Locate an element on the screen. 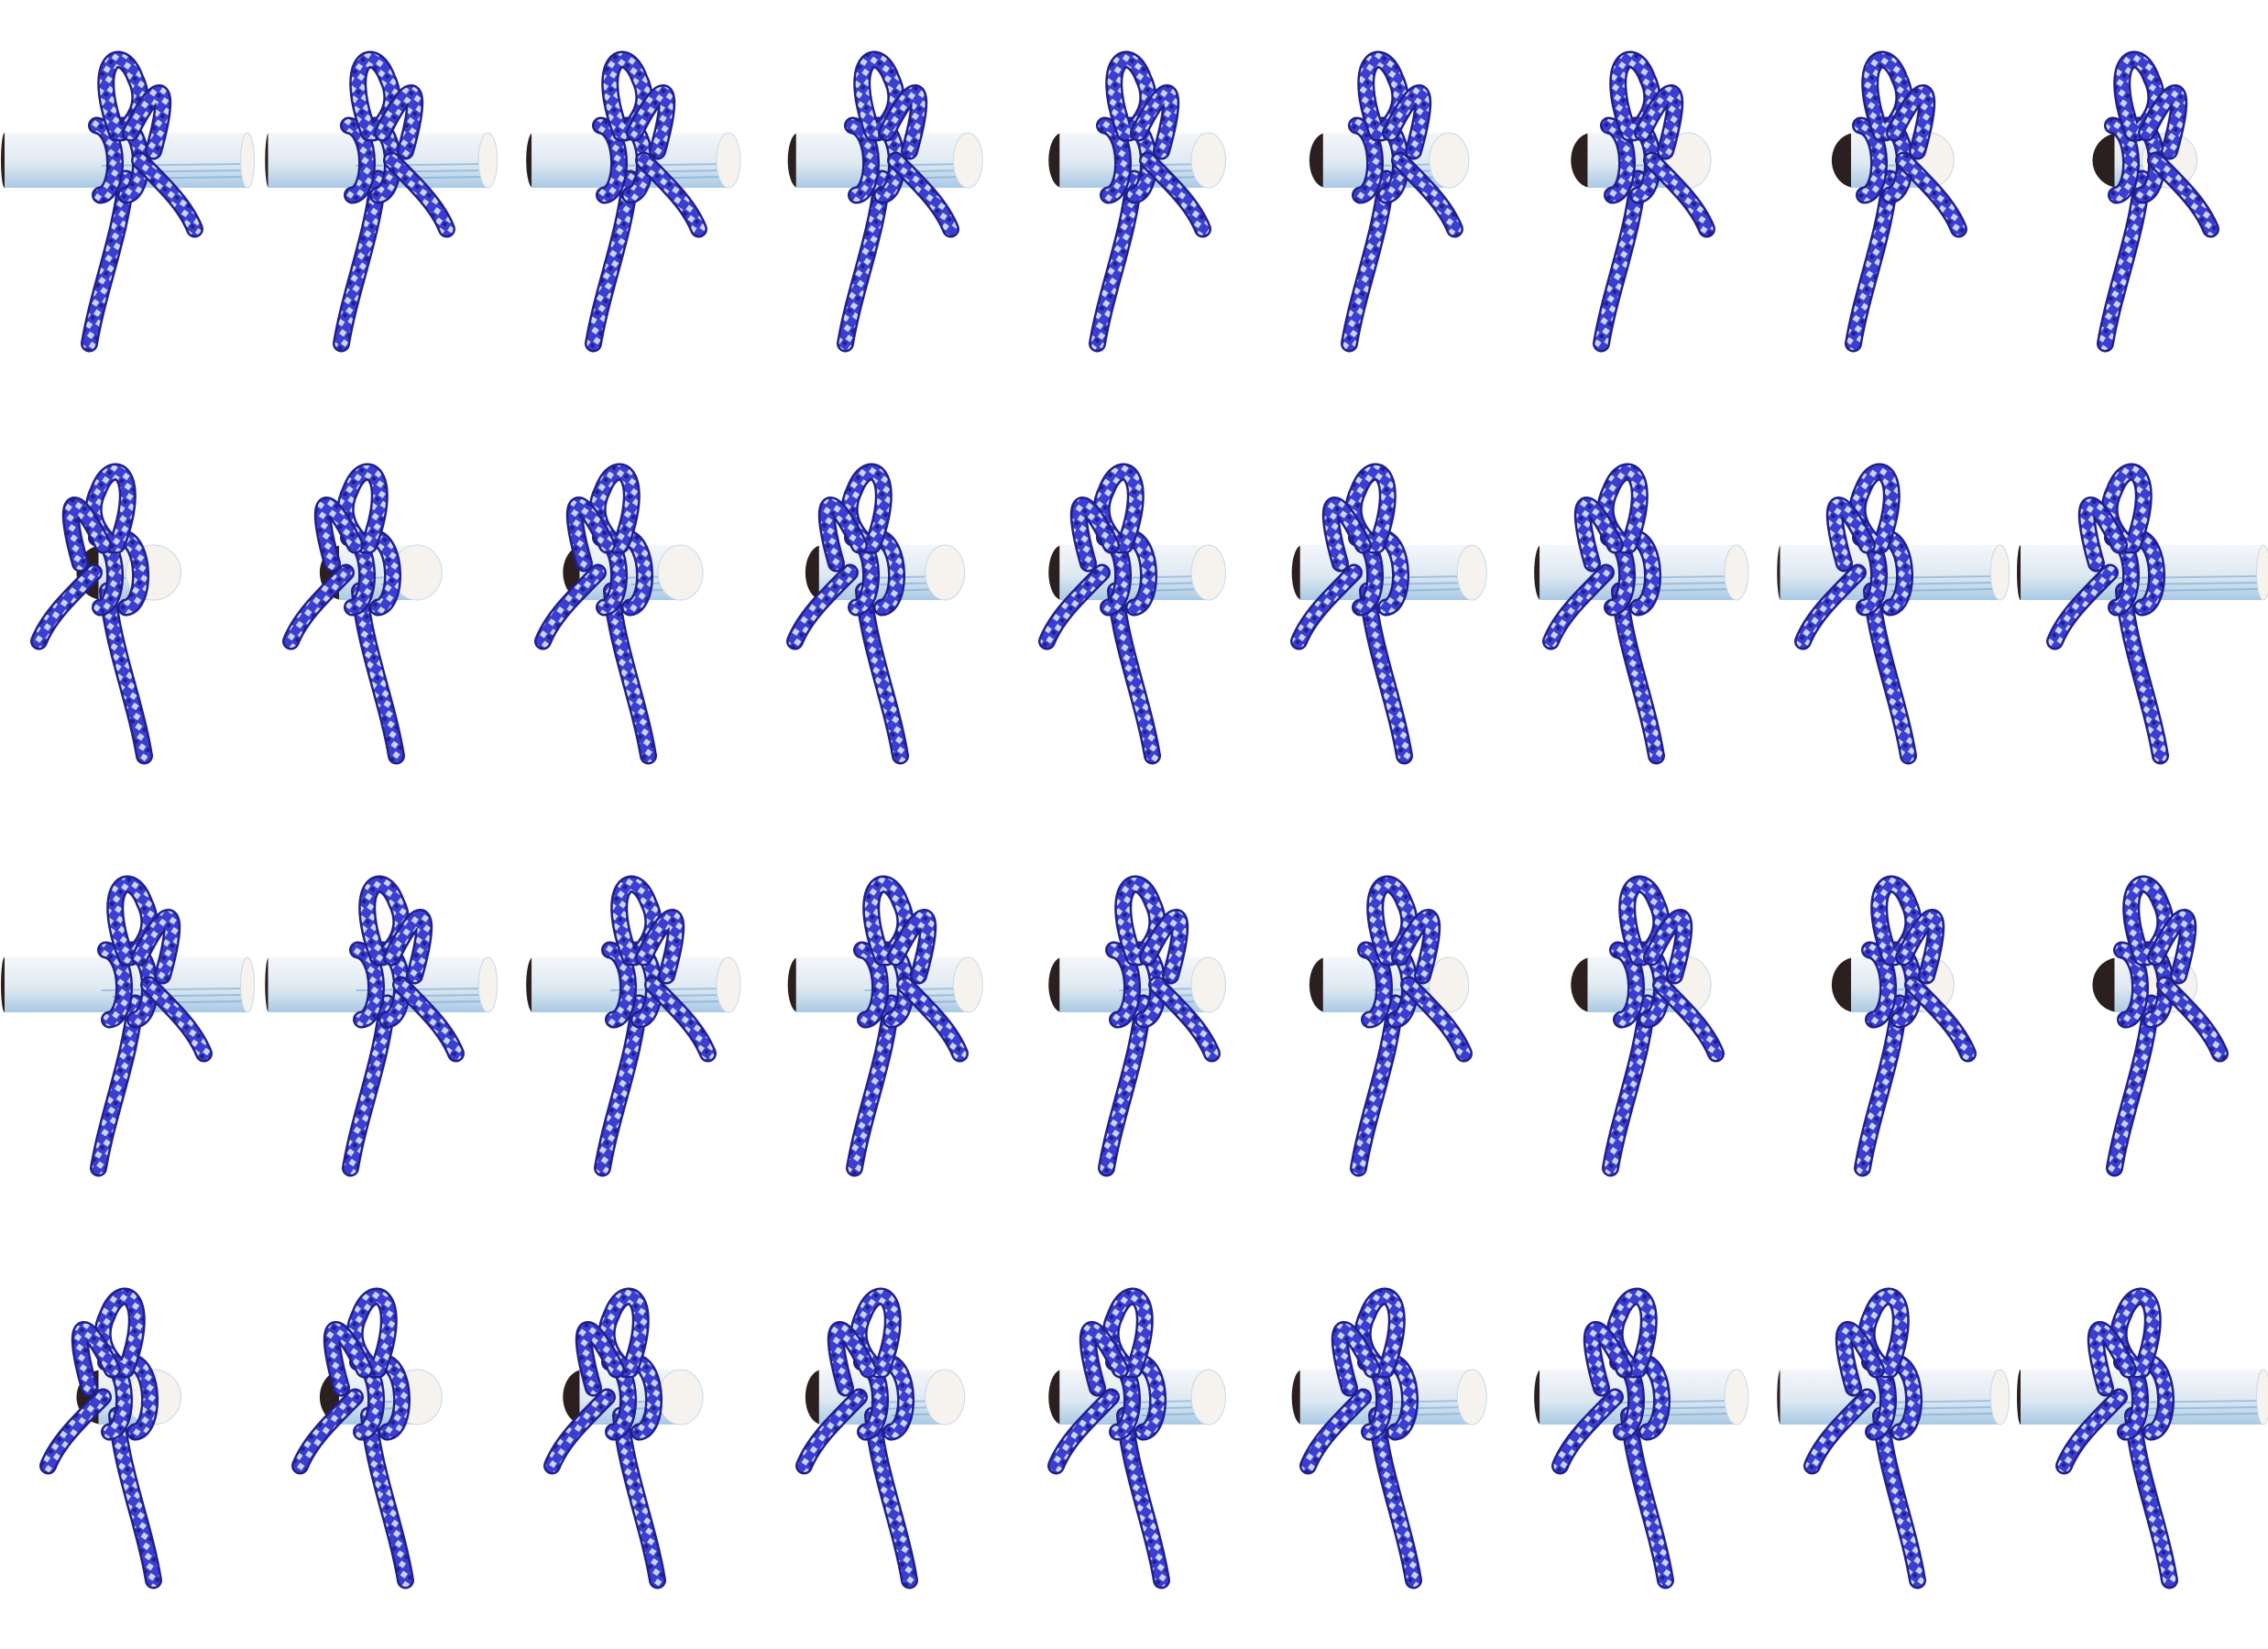 This screenshot has width=2268, height=1649. pole-body is located at coordinates (1890, 572).